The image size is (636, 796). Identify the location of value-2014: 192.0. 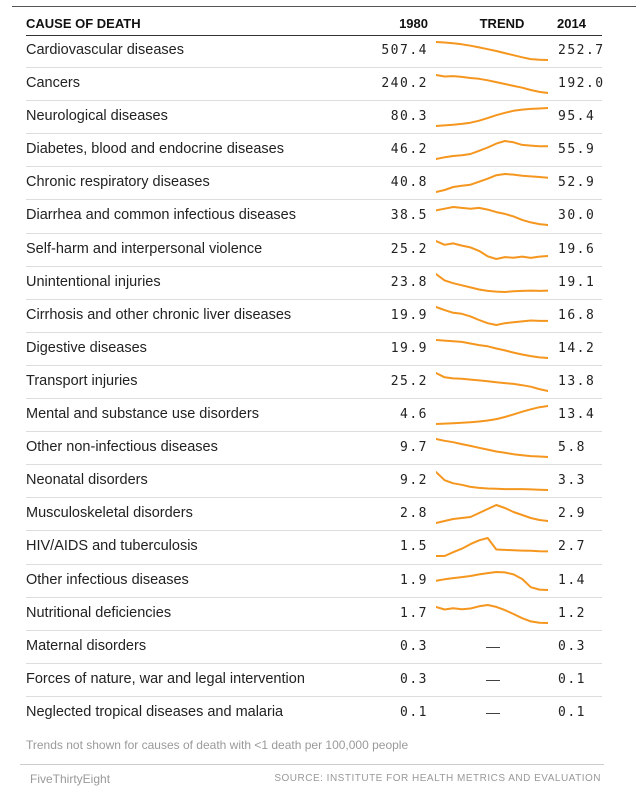
(581, 84).